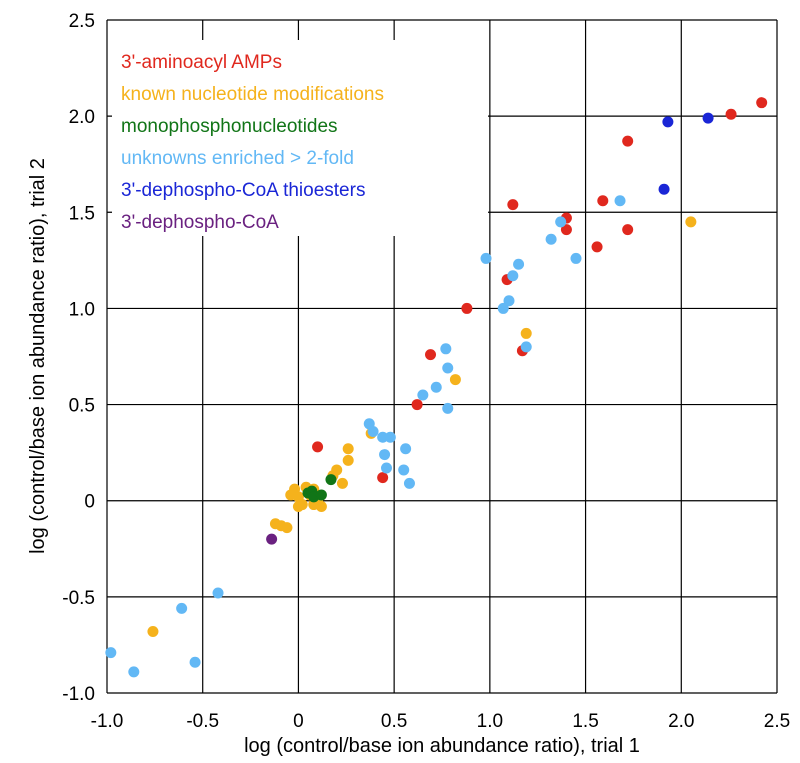 The image size is (800, 763). I want to click on y-tick-label: -1.0, so click(78, 694).